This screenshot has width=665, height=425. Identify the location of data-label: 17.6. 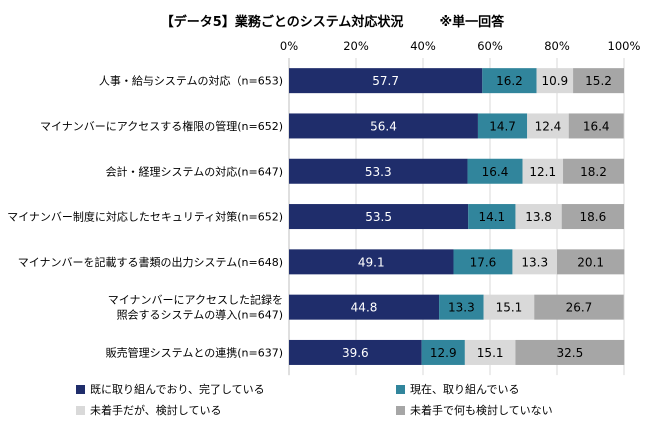
(483, 262).